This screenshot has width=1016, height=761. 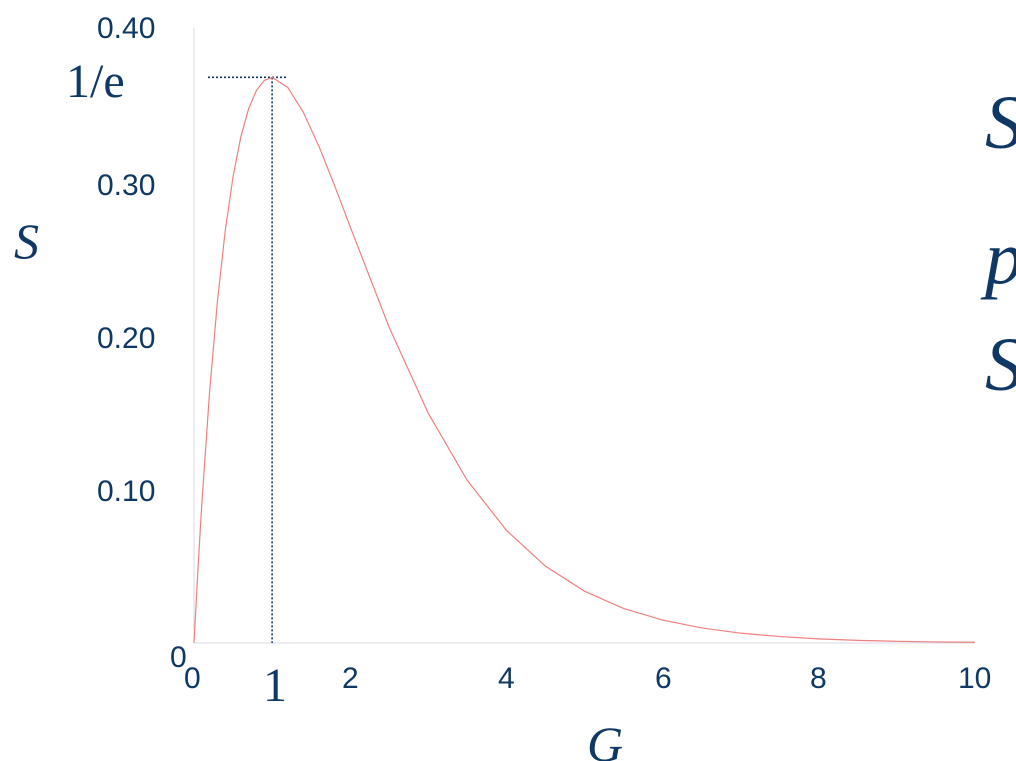 I want to click on peak-x-label: 1, so click(x=275, y=685).